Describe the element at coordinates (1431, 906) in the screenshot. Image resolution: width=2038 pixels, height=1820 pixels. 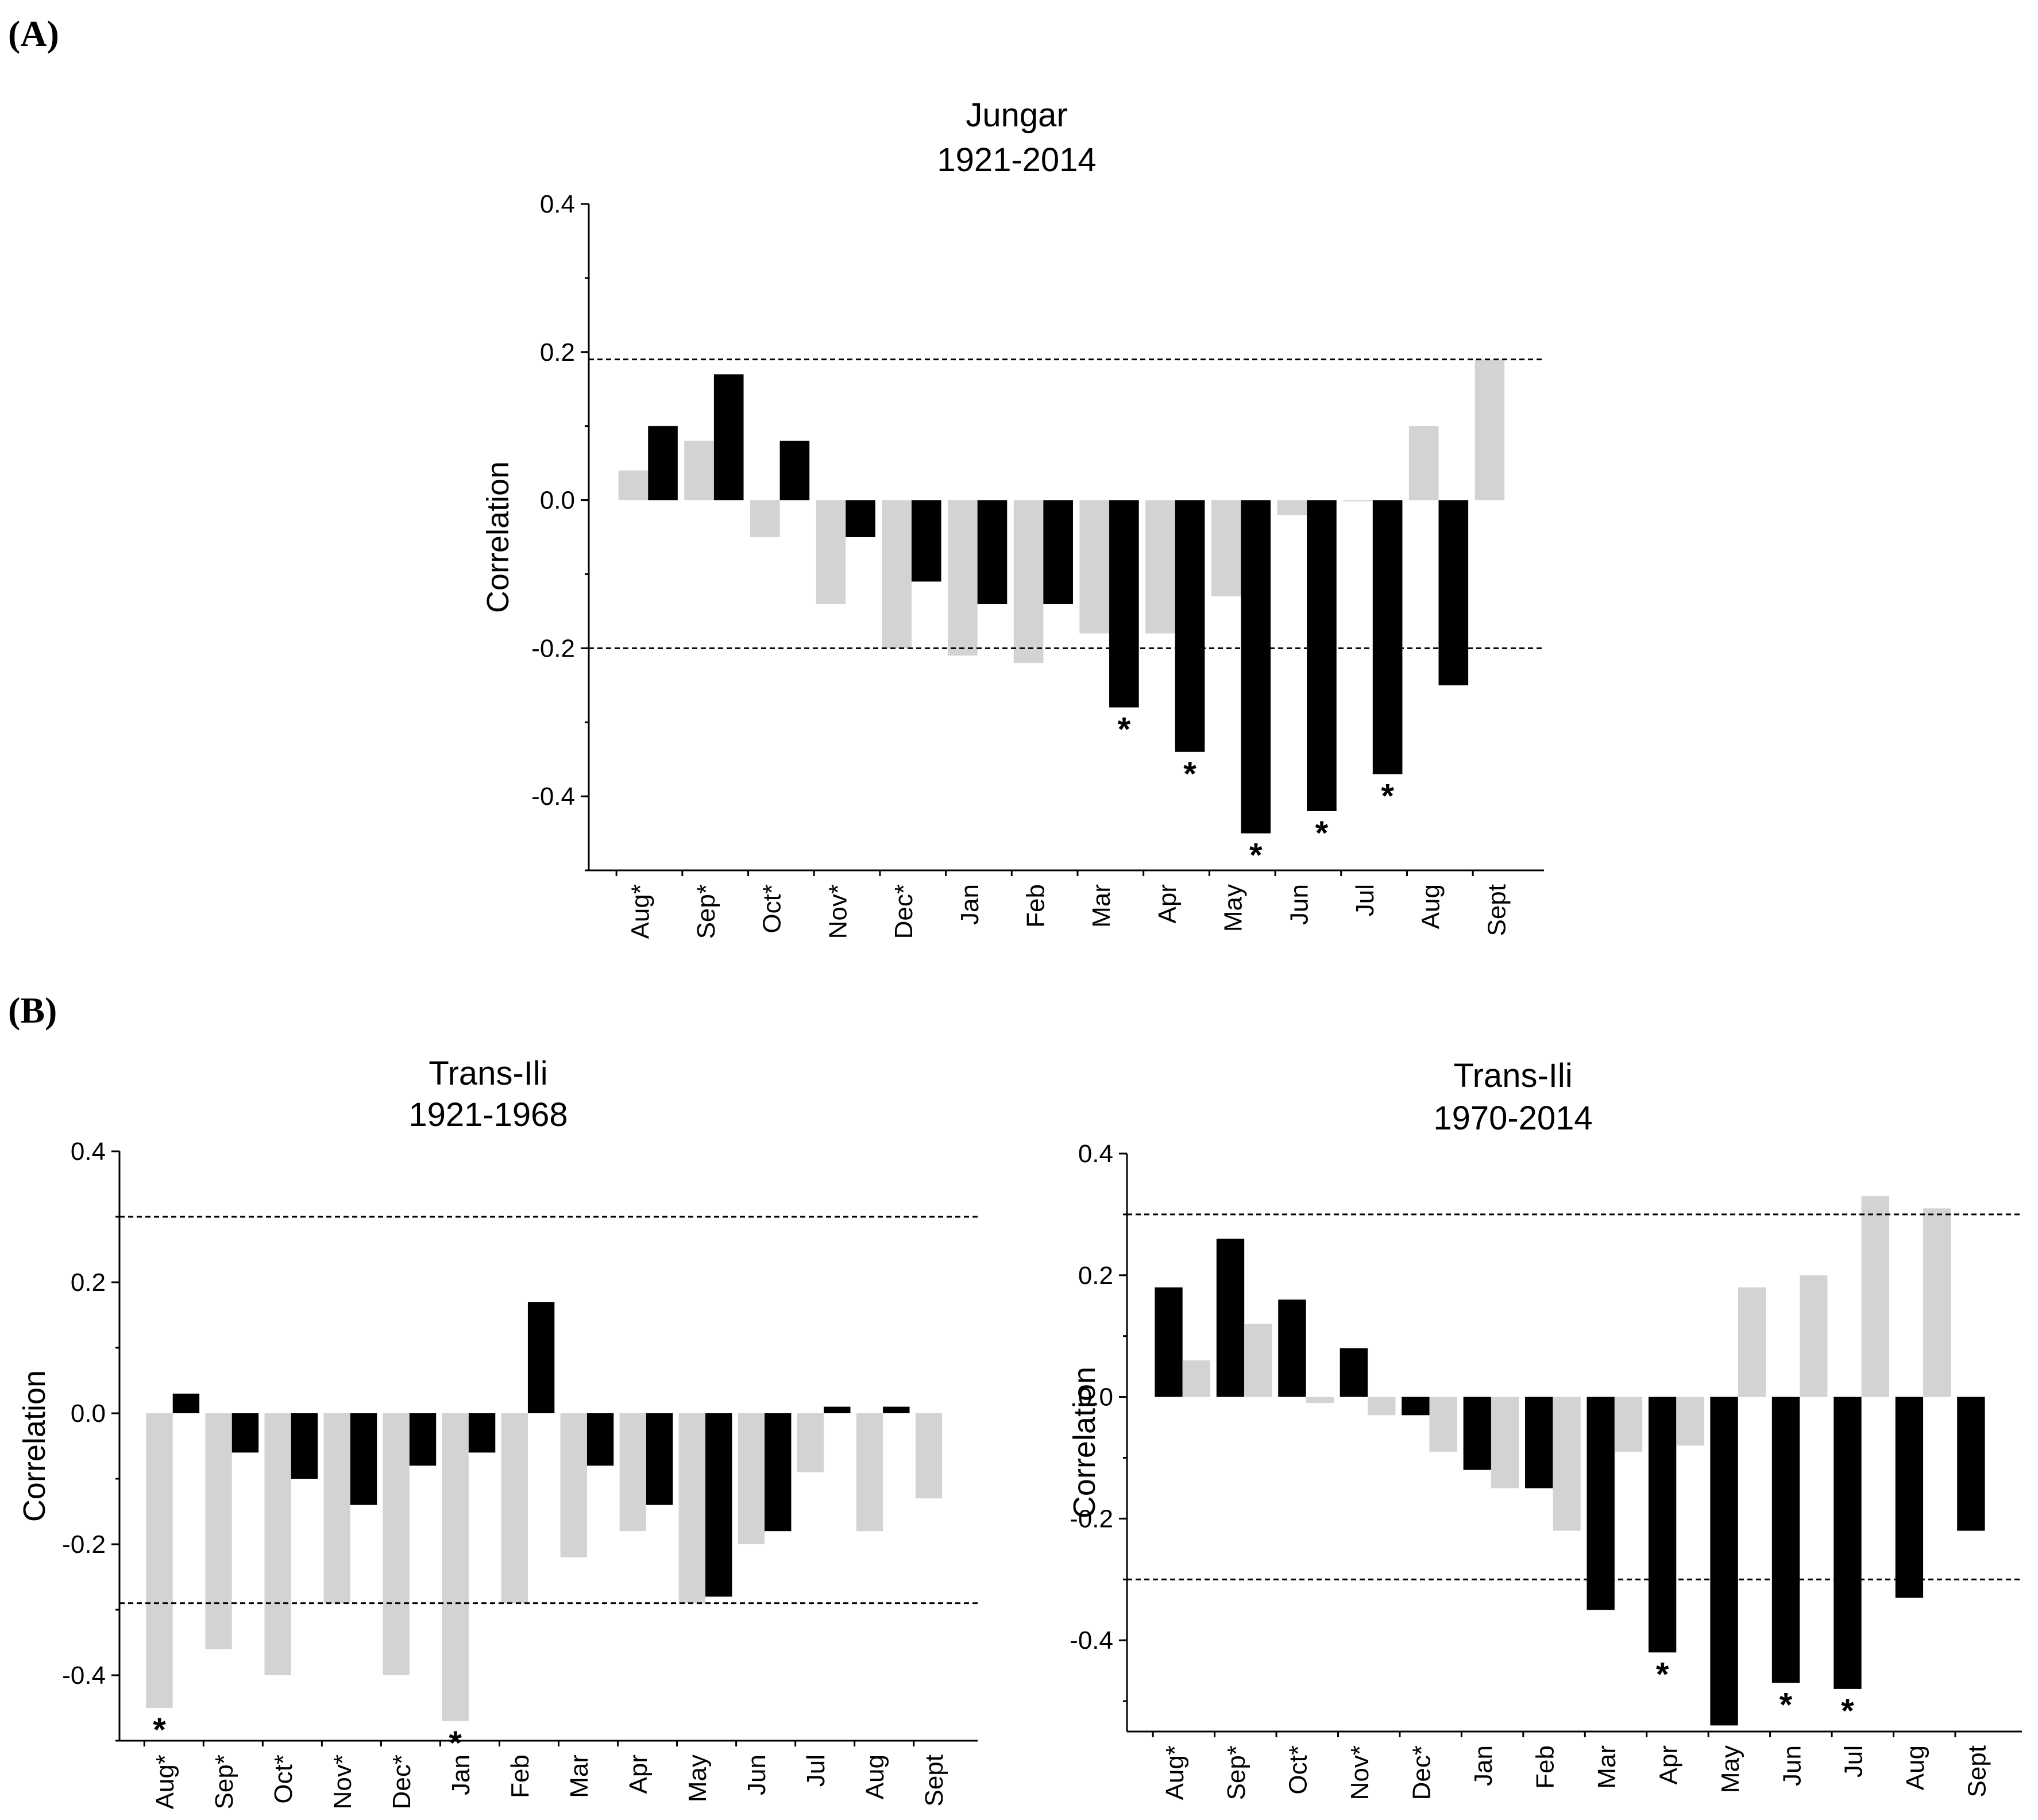
I see `x-tick-label: Aug` at that location.